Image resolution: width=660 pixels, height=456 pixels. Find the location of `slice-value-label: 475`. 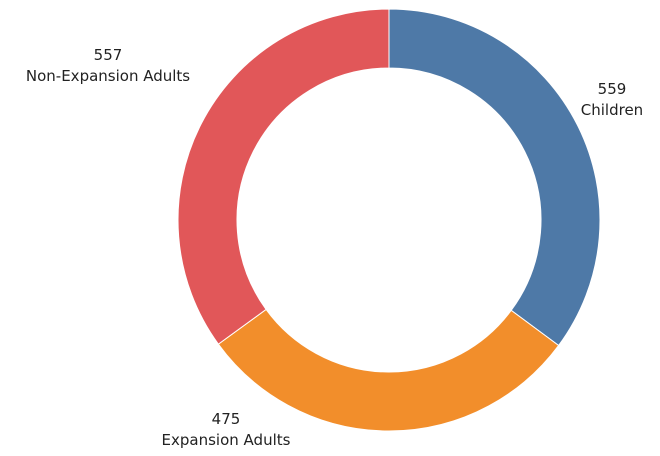

slice-value-label: 475 is located at coordinates (226, 419).